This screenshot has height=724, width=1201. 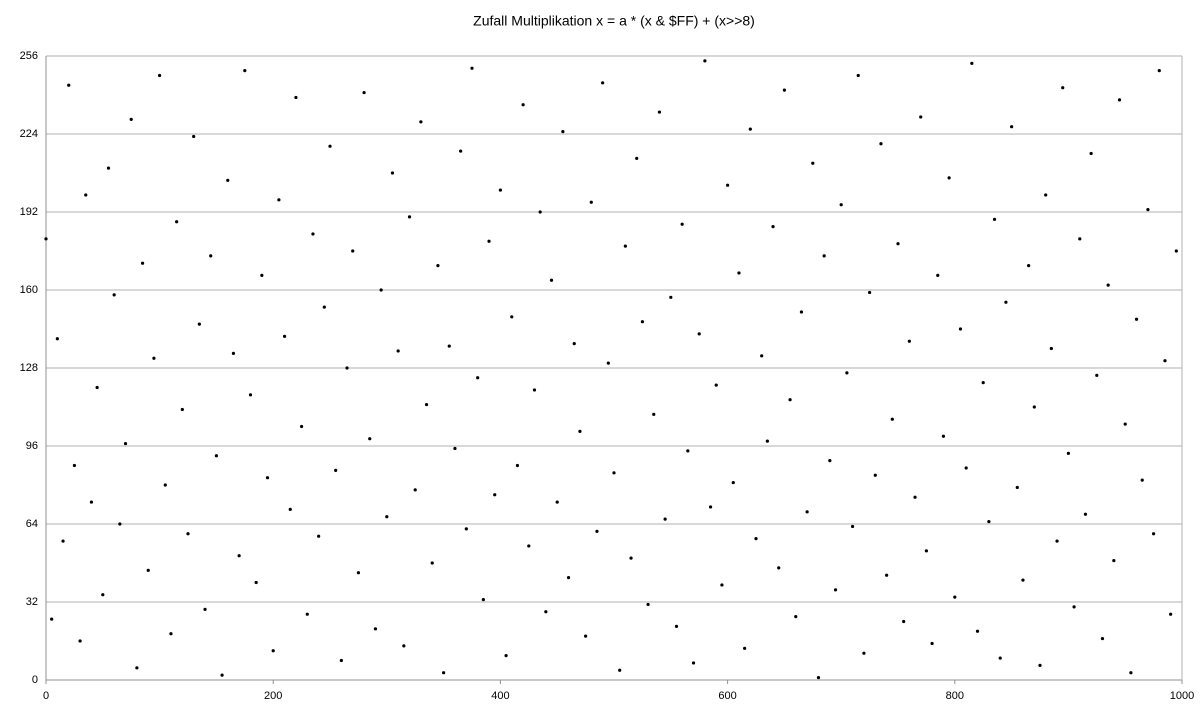 What do you see at coordinates (29, 134) in the screenshot?
I see `y-tick-label: 224` at bounding box center [29, 134].